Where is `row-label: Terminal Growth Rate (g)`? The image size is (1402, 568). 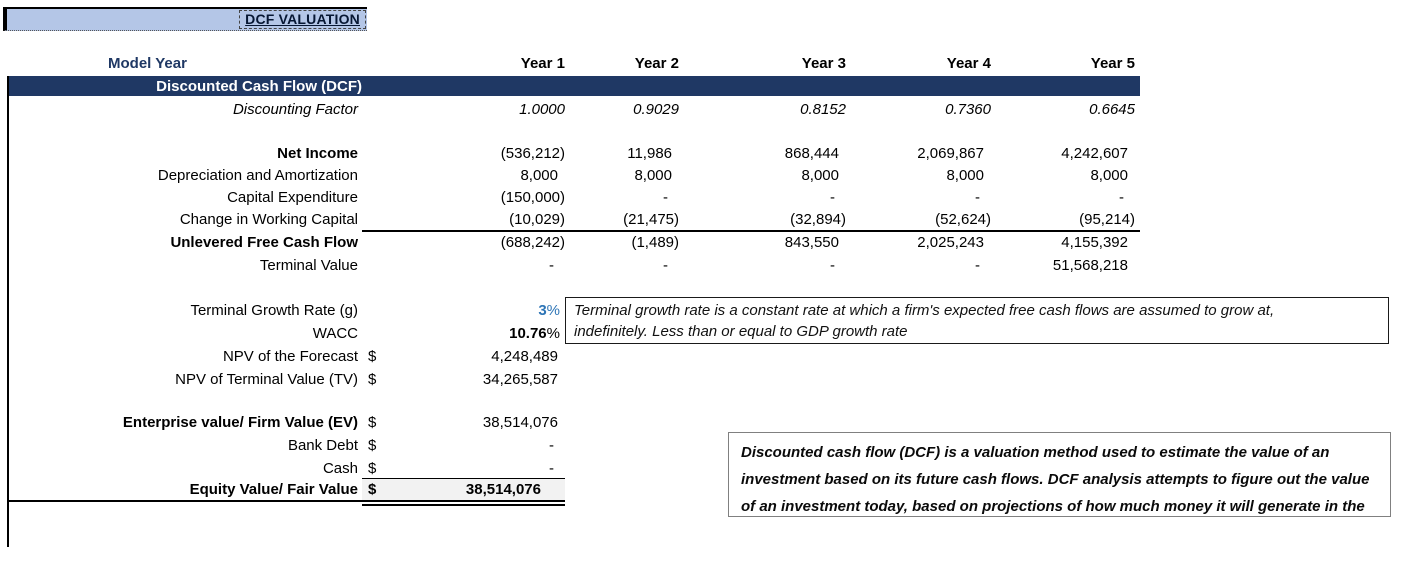
row-label: Terminal Growth Rate (g) is located at coordinates (274, 310).